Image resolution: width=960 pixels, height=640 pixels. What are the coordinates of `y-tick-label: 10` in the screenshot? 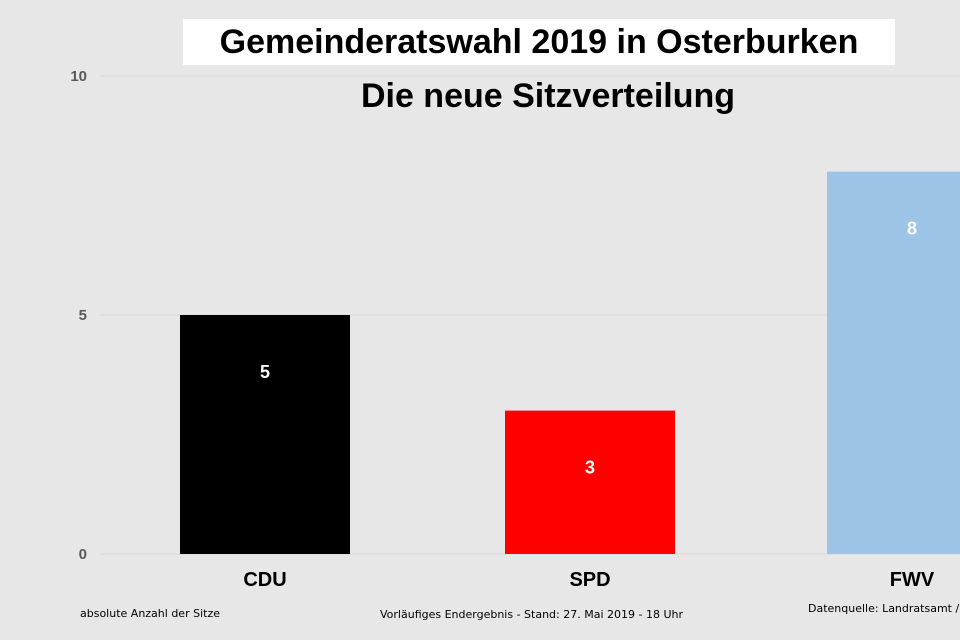 It's located at (78, 76).